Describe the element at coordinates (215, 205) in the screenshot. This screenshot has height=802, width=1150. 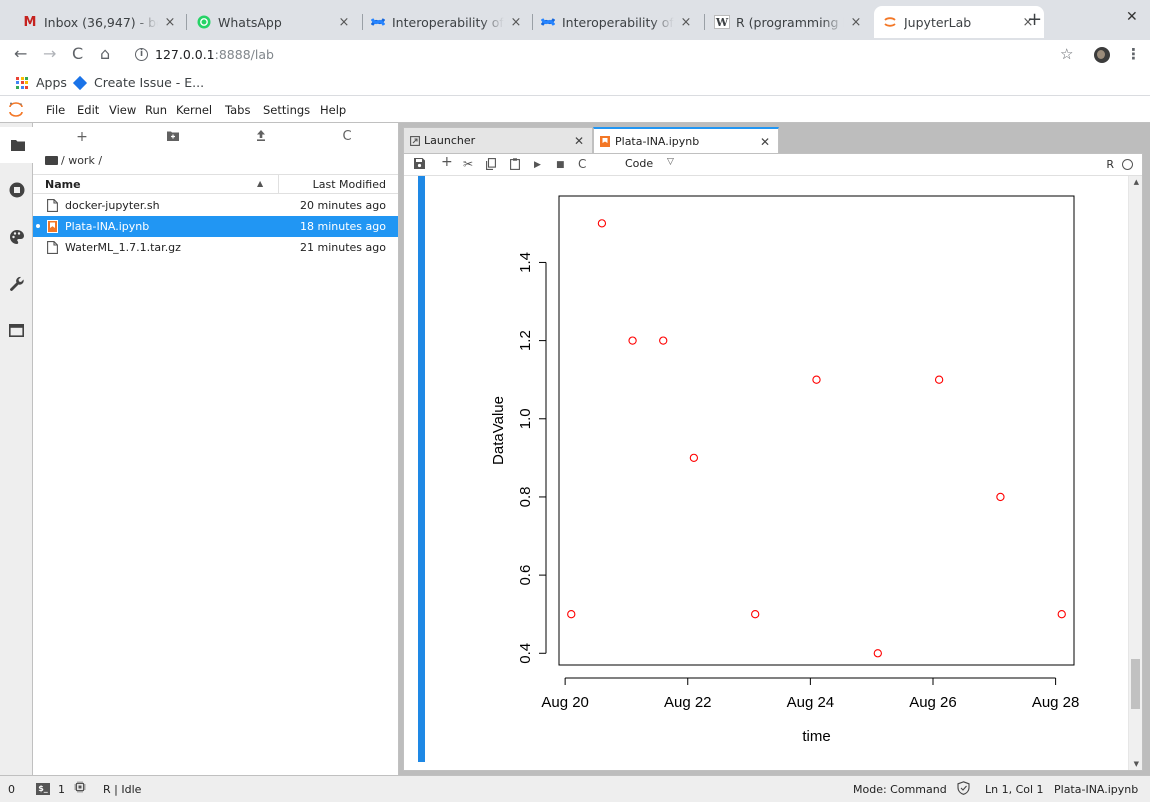
I see `file-row: docker-jupyter.sh 20 minutes ago` at that location.